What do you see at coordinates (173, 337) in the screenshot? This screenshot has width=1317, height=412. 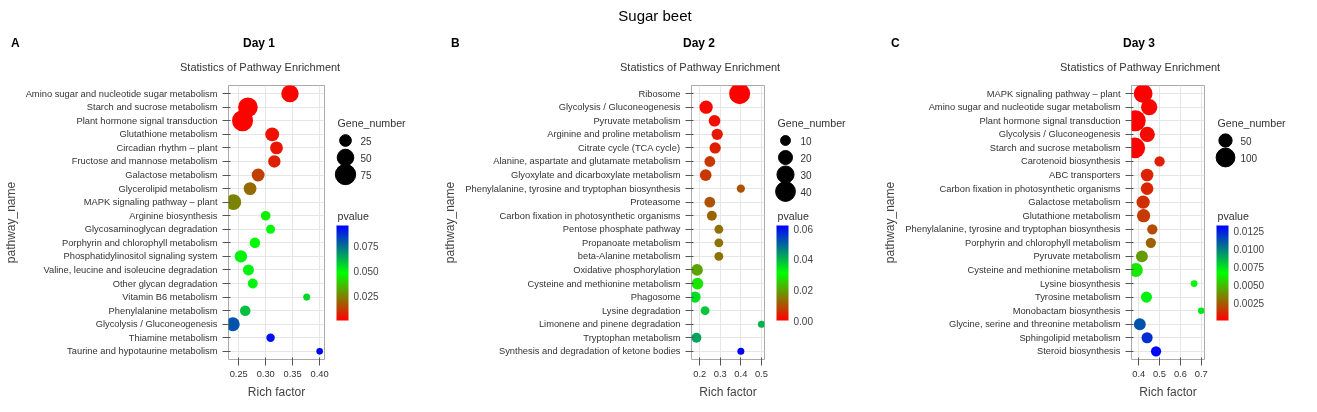 I see `y-tick-label: Thiamine metabolism` at bounding box center [173, 337].